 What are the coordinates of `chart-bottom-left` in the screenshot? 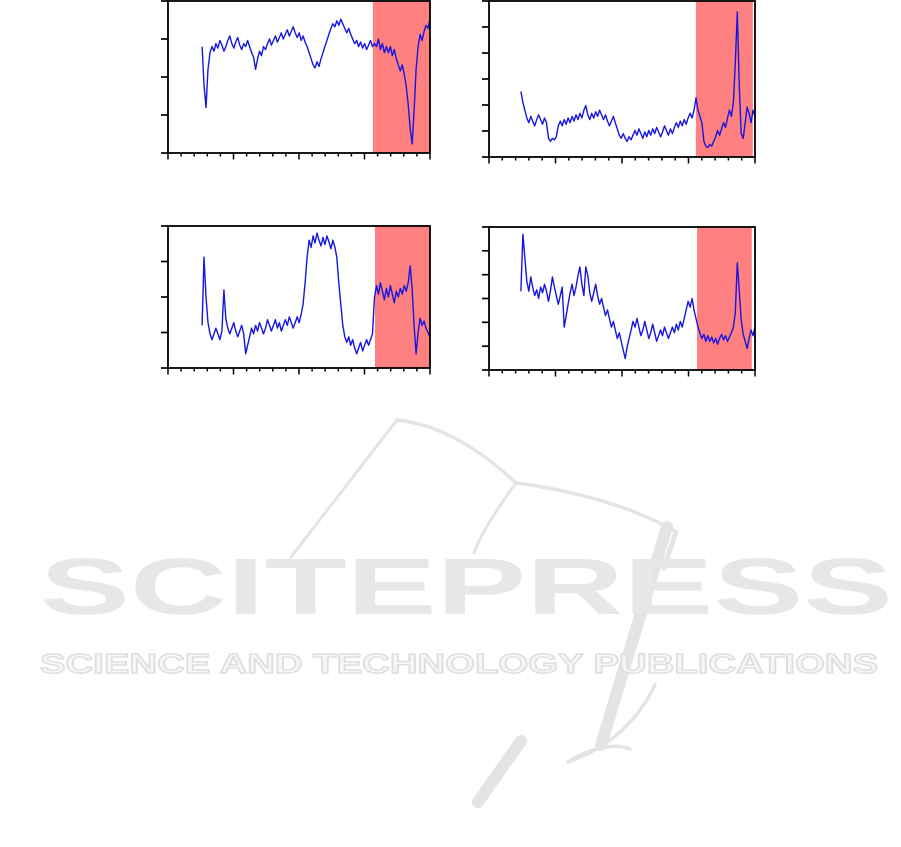 It's located at (296, 301).